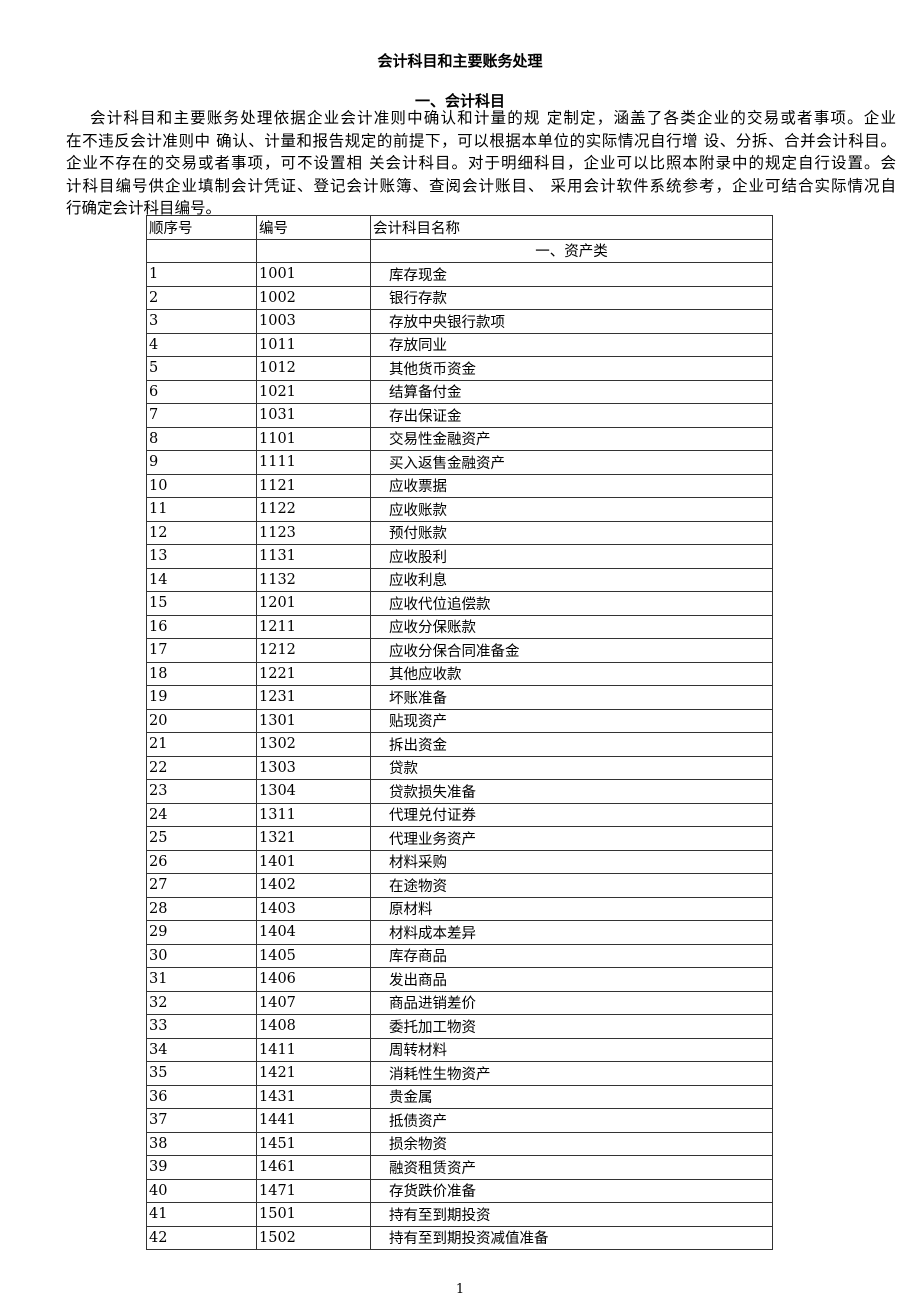 The image size is (920, 1302). Describe the element at coordinates (571, 697) in the screenshot. I see `name-cell: 坏账准备` at that location.